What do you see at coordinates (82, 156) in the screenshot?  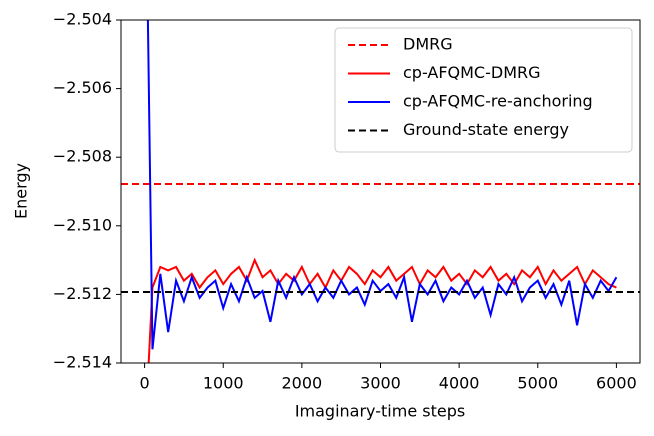 I see `y-tick-label: −2.508` at bounding box center [82, 156].